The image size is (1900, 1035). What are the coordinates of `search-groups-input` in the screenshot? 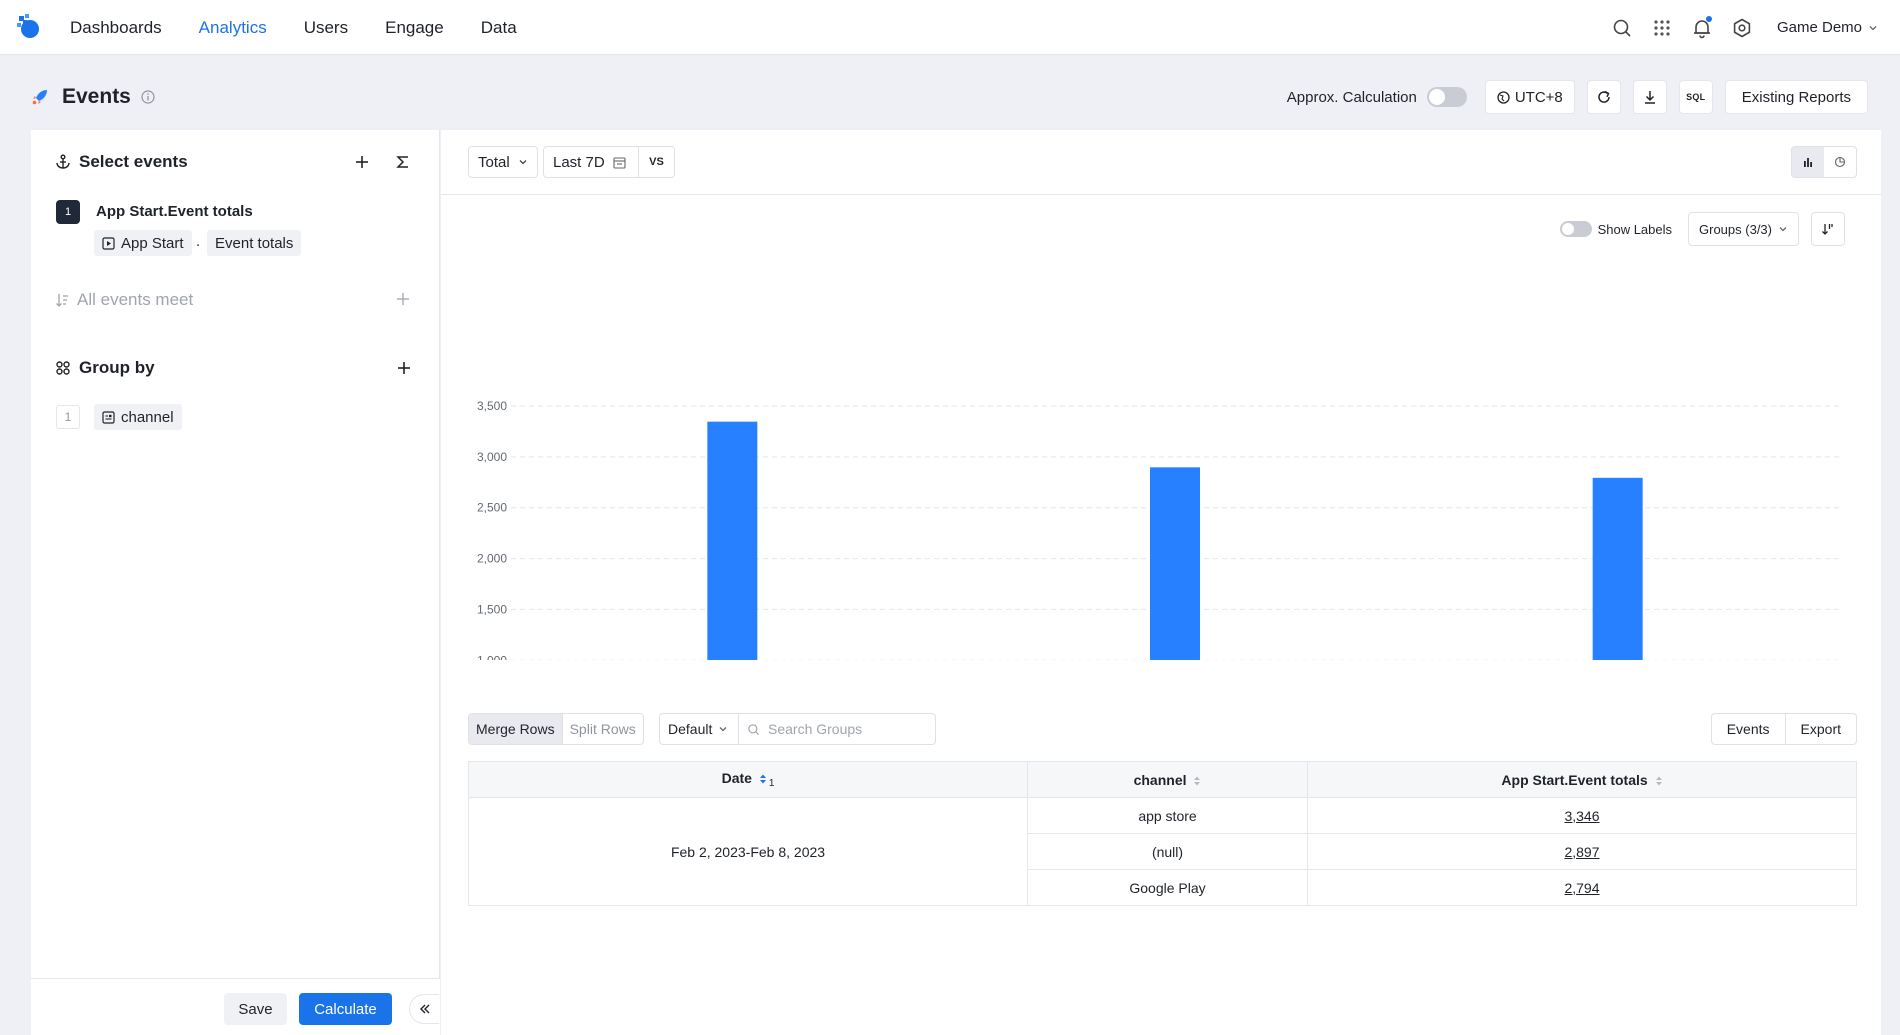 It's located at (843, 729).